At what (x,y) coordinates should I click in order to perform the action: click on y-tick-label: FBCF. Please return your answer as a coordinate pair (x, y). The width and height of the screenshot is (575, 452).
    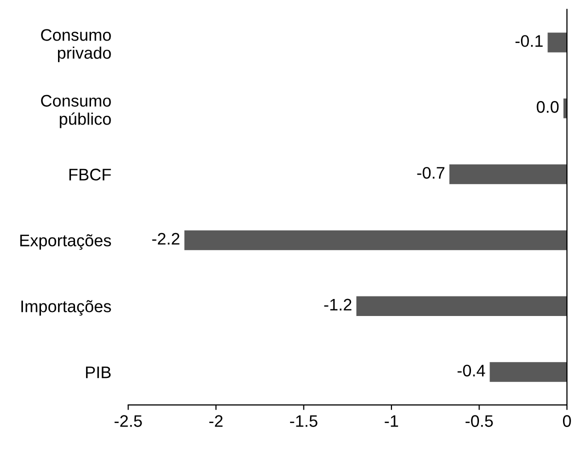
    Looking at the image, I should click on (90, 174).